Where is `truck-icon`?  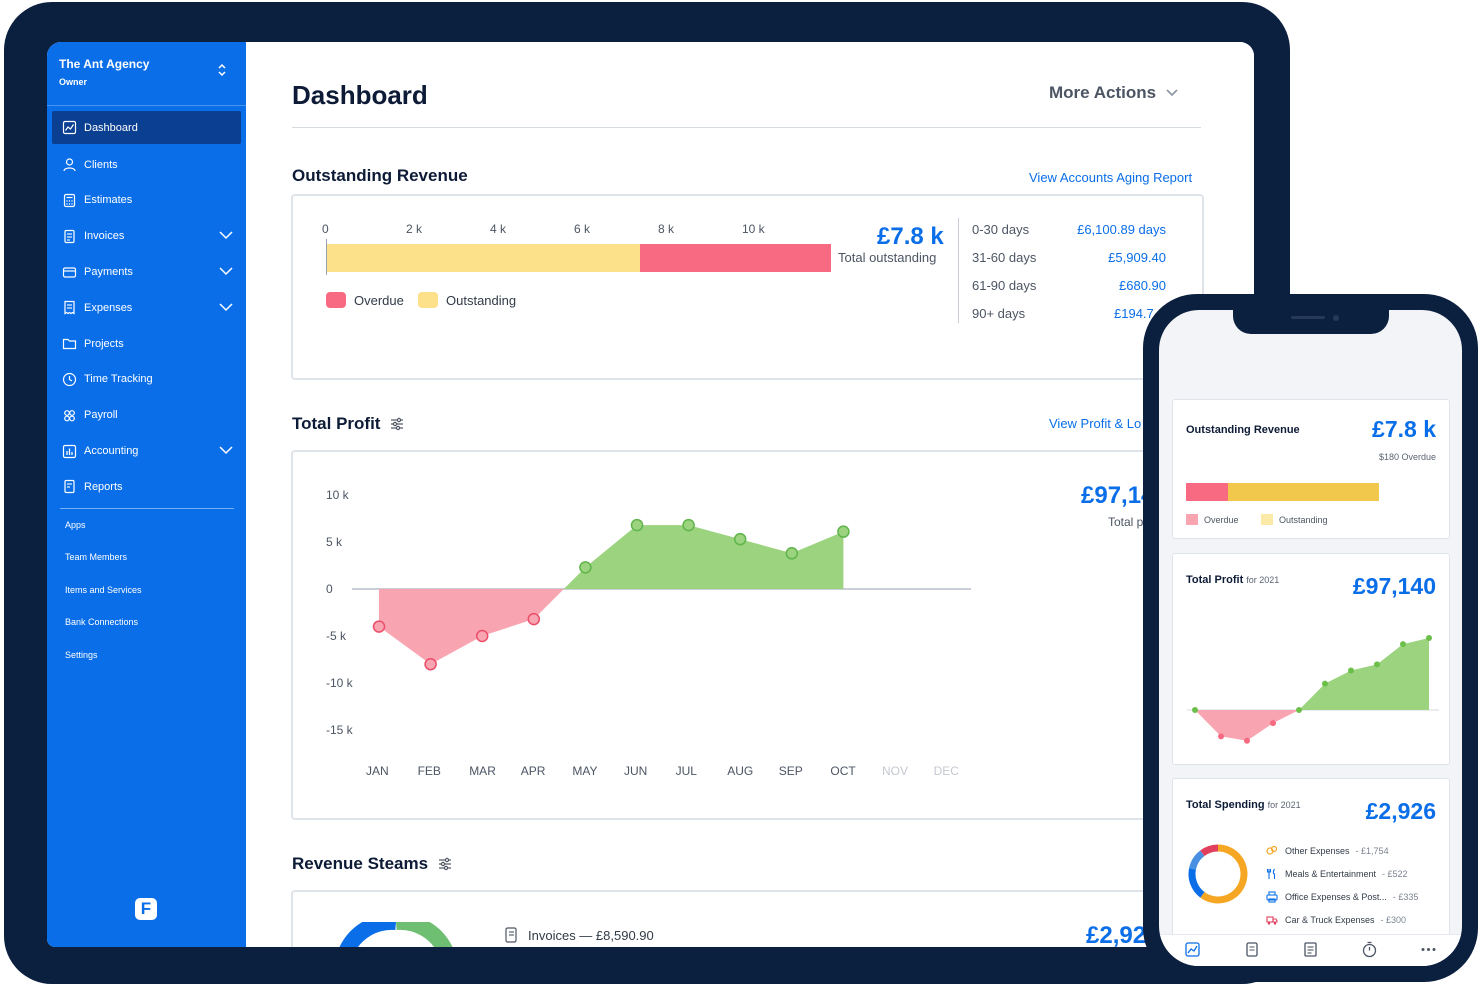 truck-icon is located at coordinates (1272, 920).